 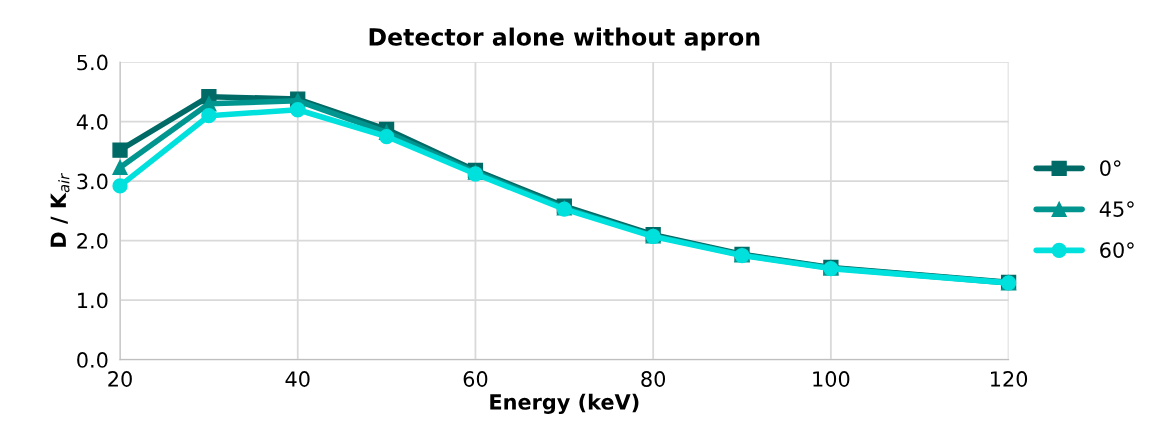 I want to click on legend-label: 0°, so click(x=1110, y=168).